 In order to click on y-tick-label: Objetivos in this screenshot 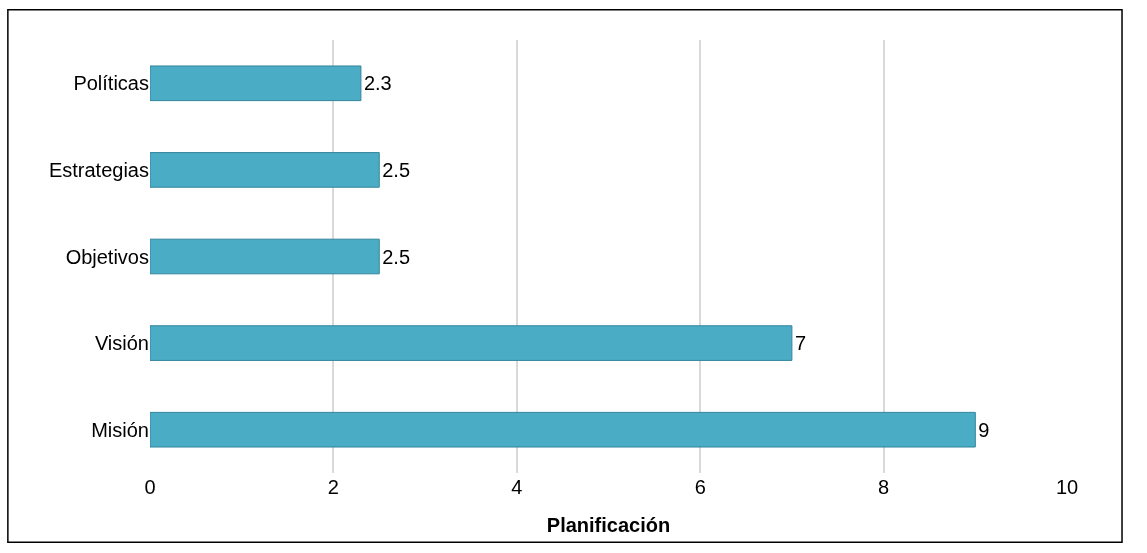, I will do `click(107, 256)`.